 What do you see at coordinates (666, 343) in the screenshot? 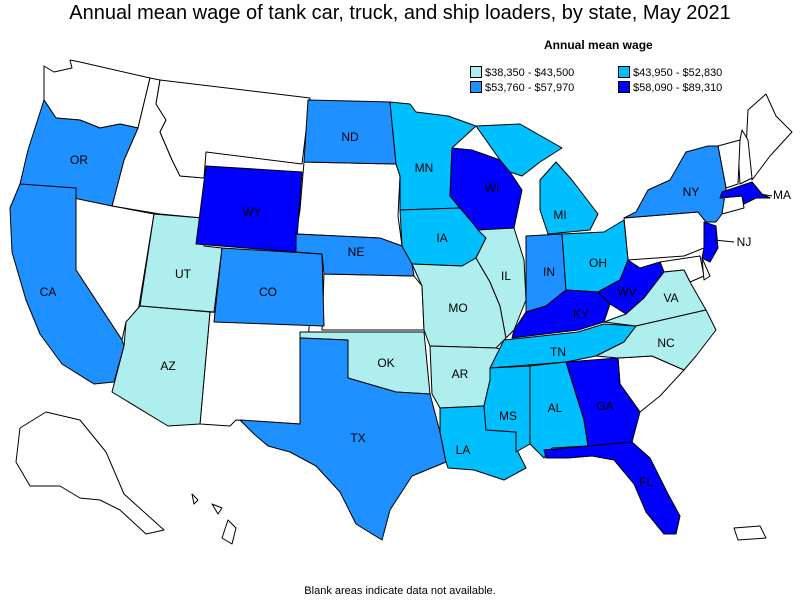
I see `state-label-nc: NC` at bounding box center [666, 343].